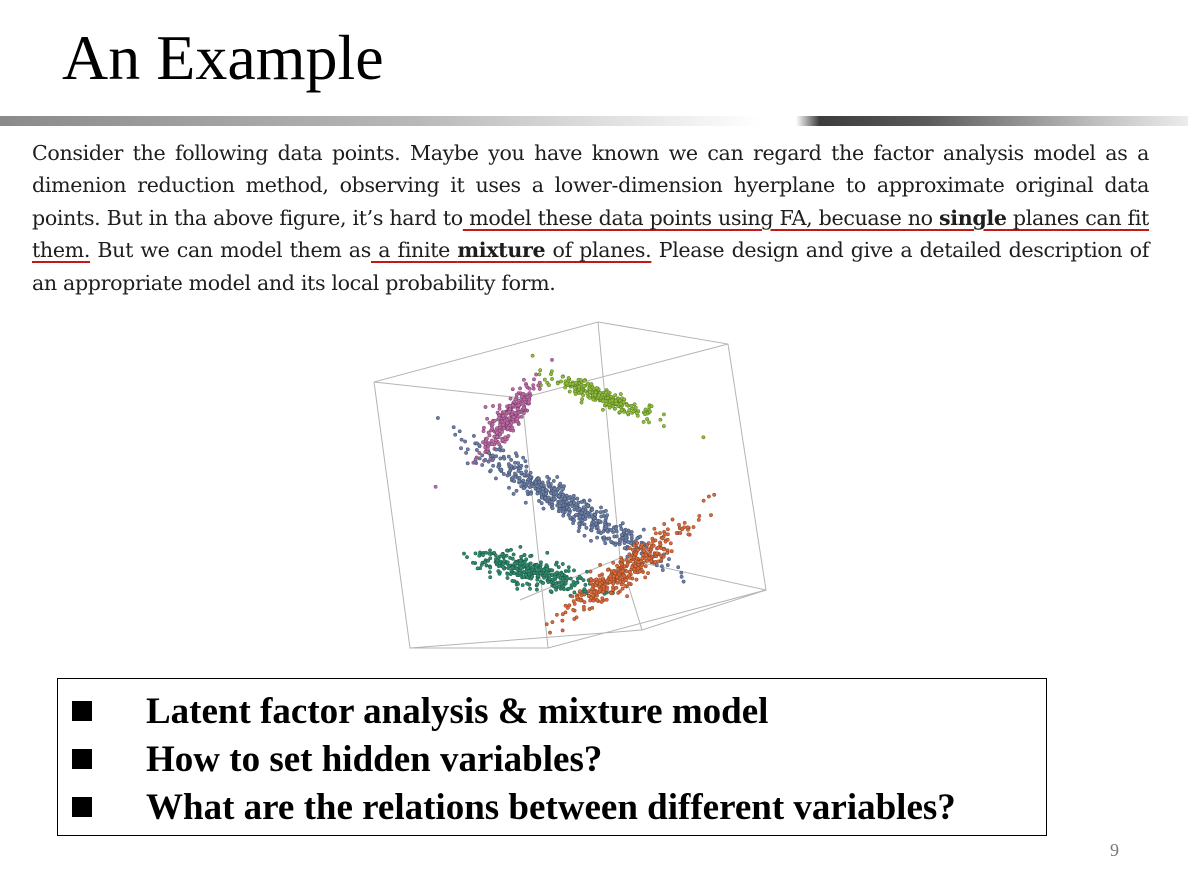 The height and width of the screenshot is (879, 1188). I want to click on point-cluster, so click(493, 423).